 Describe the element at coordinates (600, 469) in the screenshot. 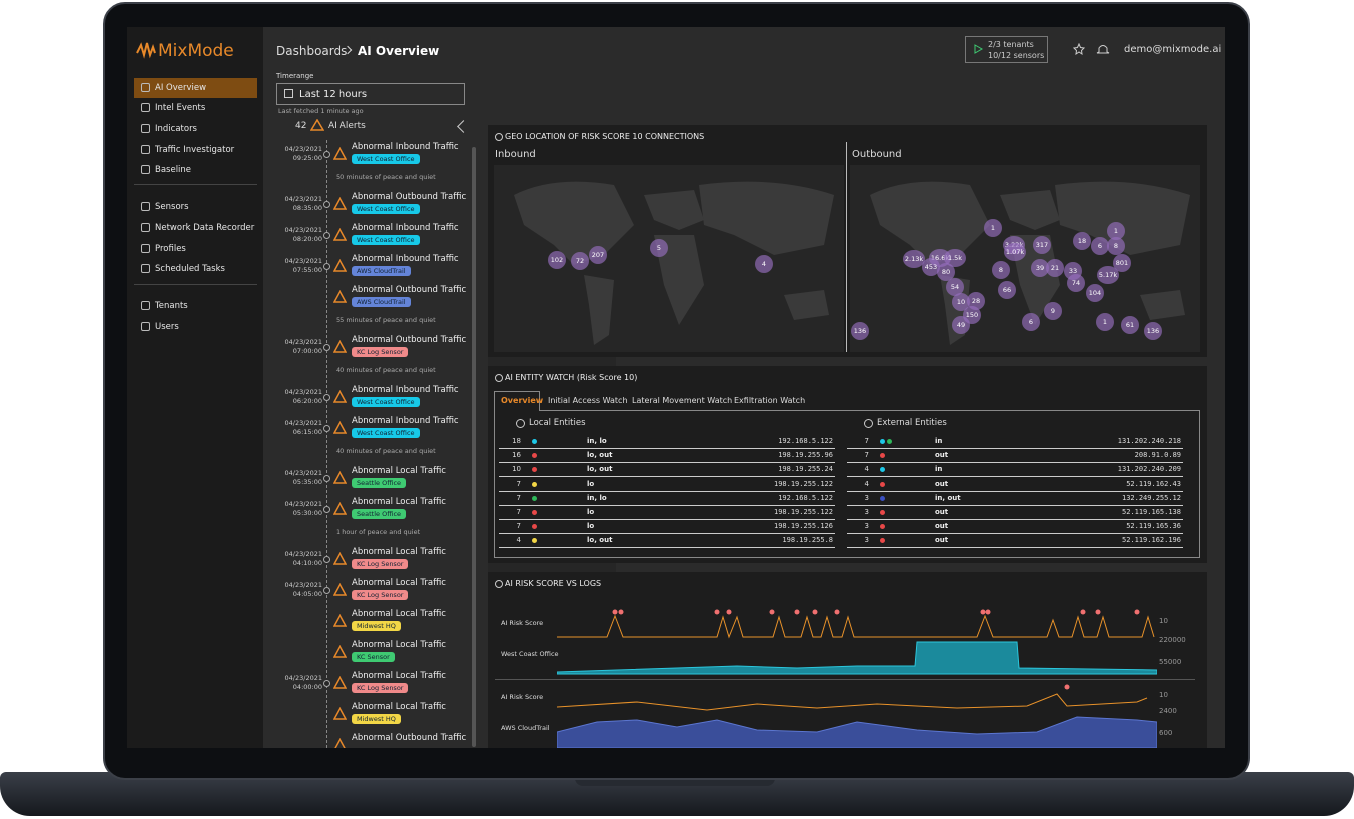

I see `entity-flow: lo, out` at that location.